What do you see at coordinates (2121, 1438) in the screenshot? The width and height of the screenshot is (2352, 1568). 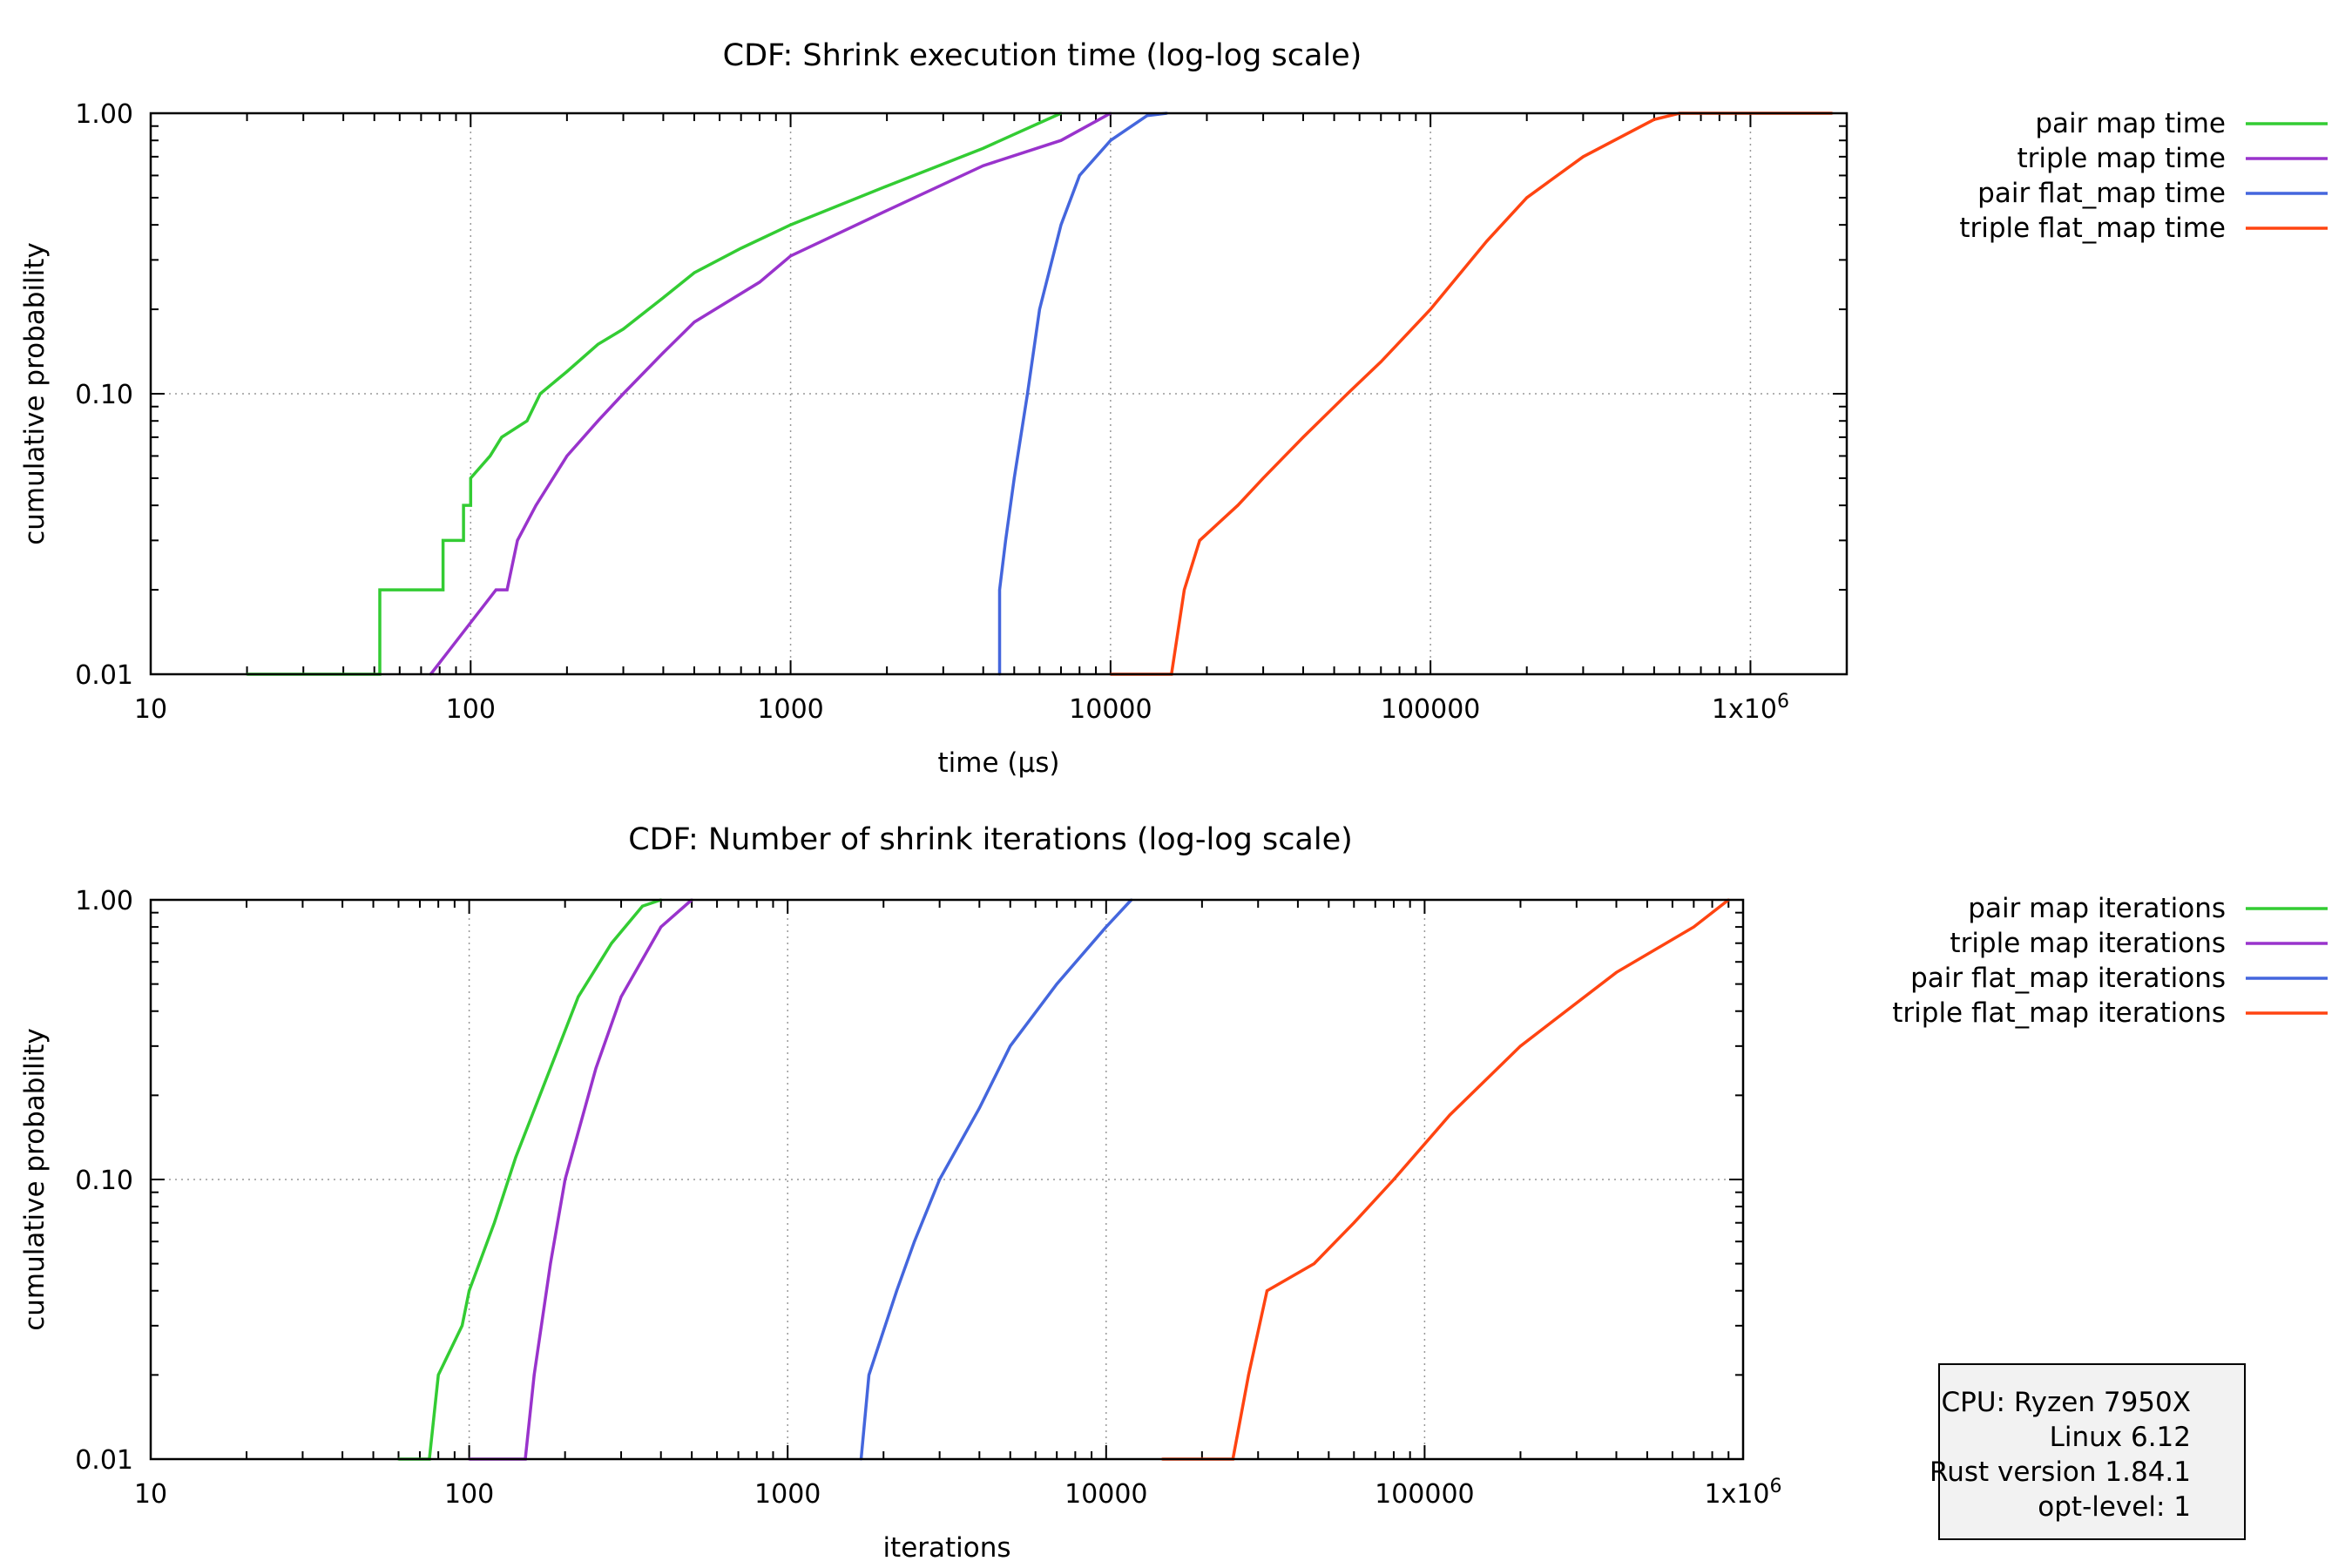 I see `info-os: Linux 6.12` at bounding box center [2121, 1438].